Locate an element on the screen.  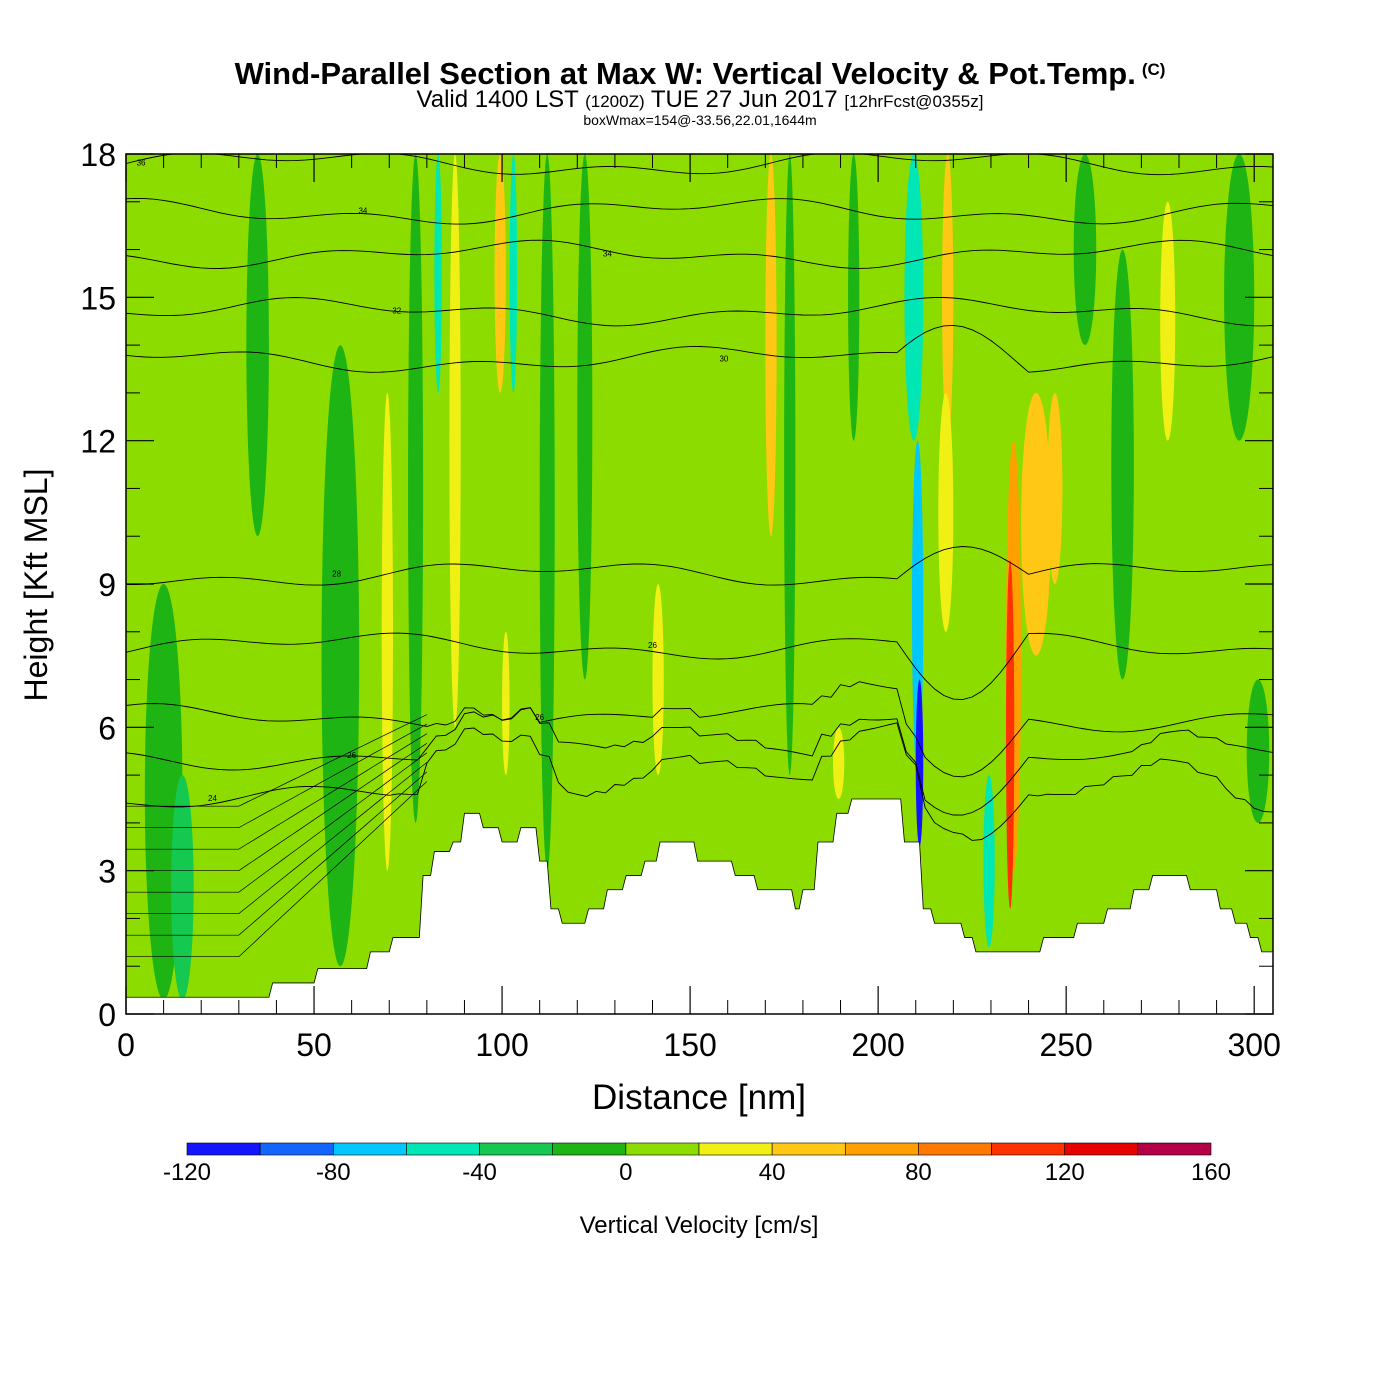
terrain-mask is located at coordinates (699, 906).